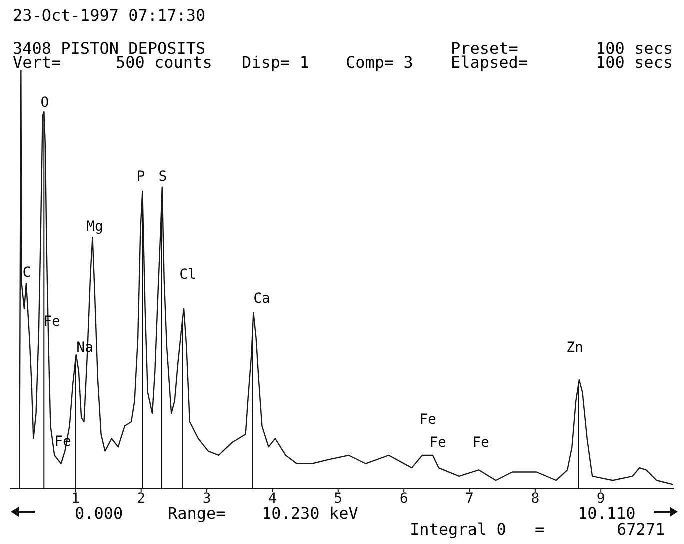 The height and width of the screenshot is (544, 684). What do you see at coordinates (380, 62) in the screenshot?
I see `annotation: Comp= 3` at bounding box center [380, 62].